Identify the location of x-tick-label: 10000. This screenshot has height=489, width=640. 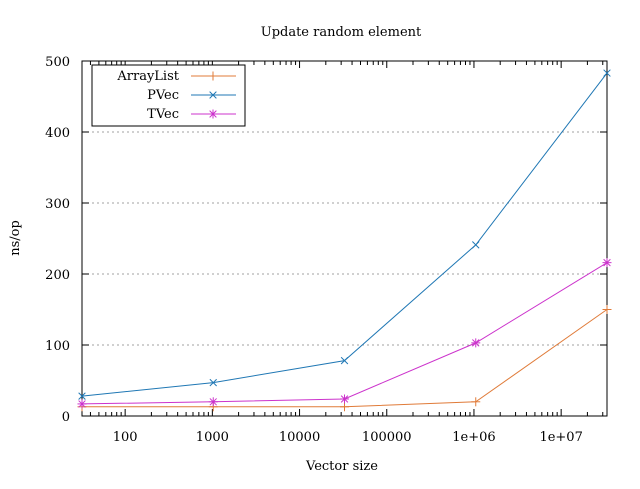
(299, 437).